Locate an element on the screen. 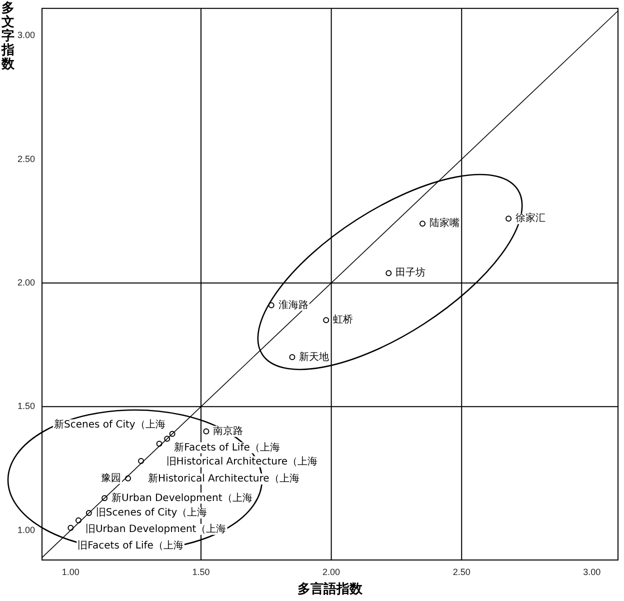 The width and height of the screenshot is (624, 601). y-tick-label: 2.50 is located at coordinates (26, 159).